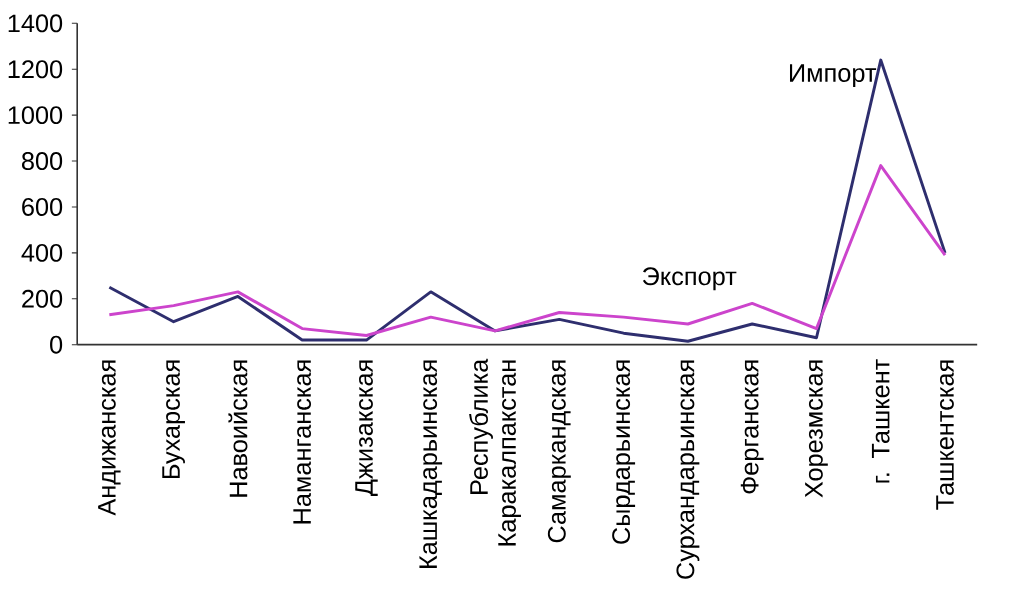  What do you see at coordinates (42, 252) in the screenshot?
I see `y-tick-label: 400` at bounding box center [42, 252].